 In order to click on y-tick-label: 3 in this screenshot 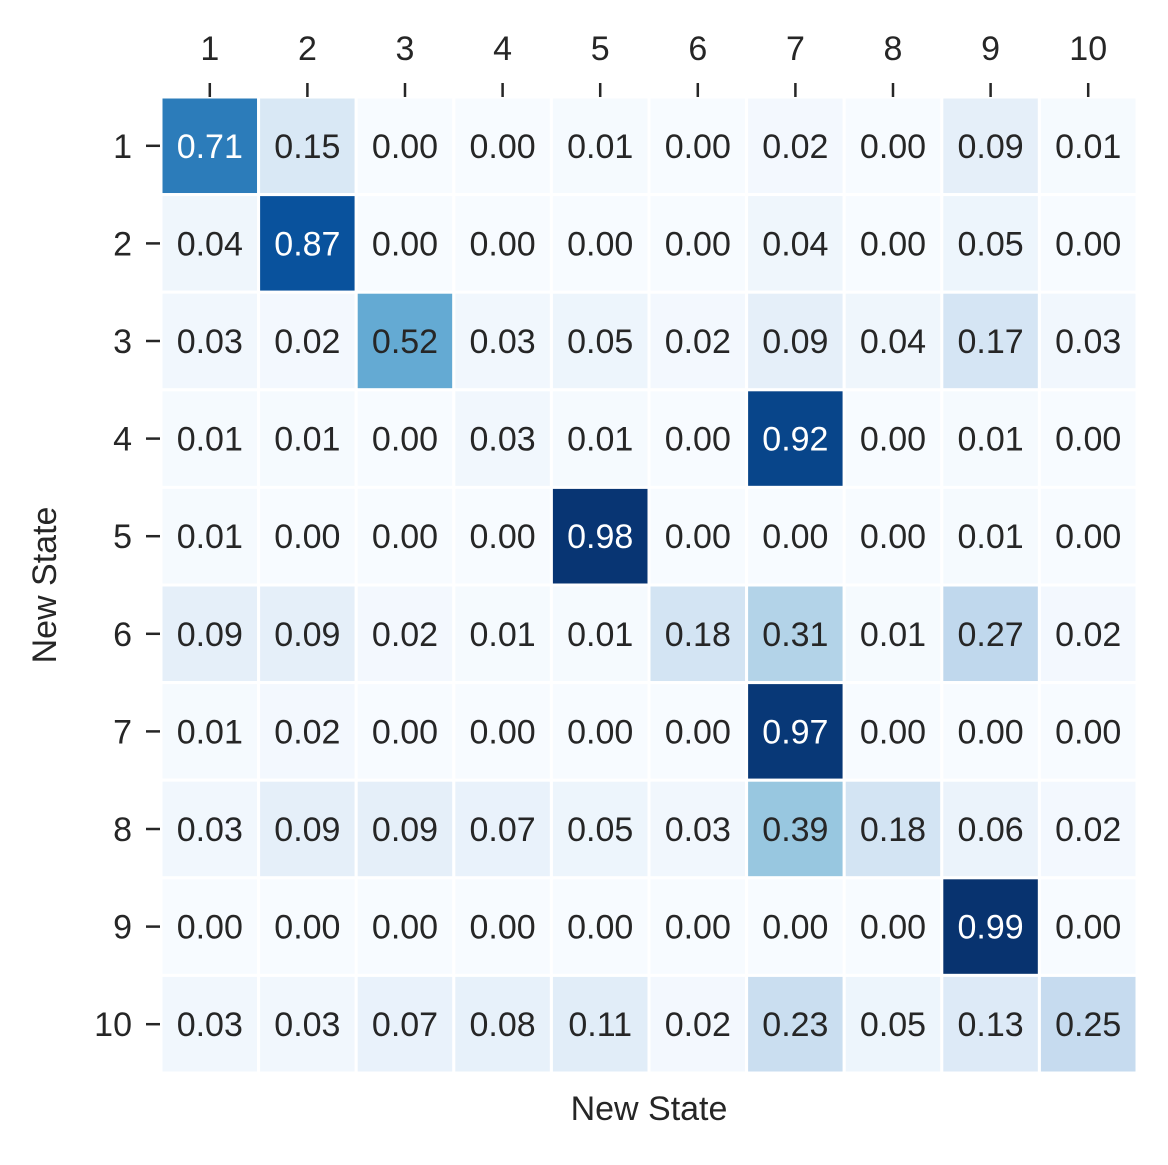, I will do `click(122, 342)`.